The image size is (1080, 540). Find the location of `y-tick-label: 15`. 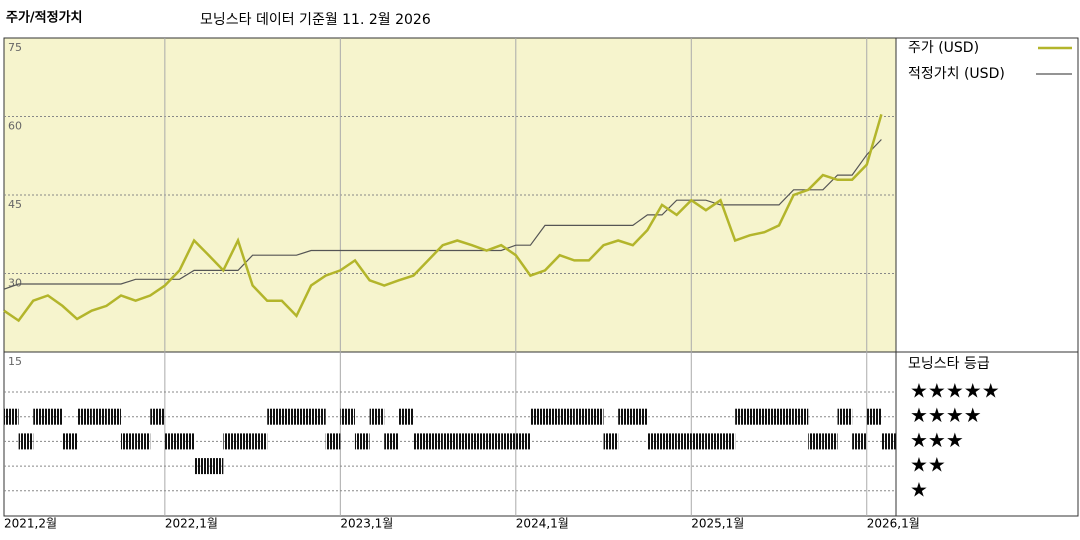

y-tick-label: 15 is located at coordinates (15, 361).